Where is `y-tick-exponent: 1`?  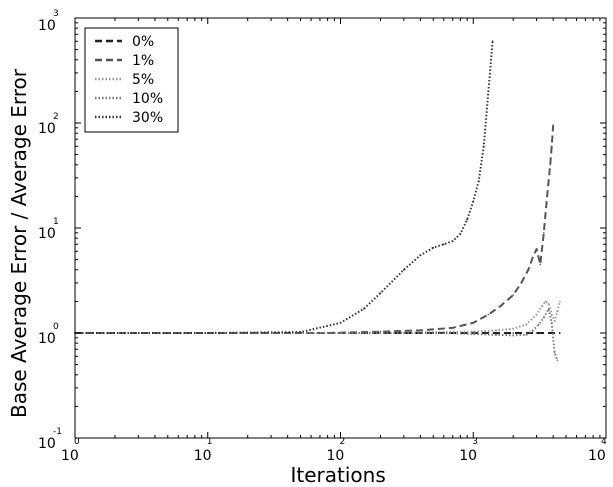
y-tick-exponent: 1 is located at coordinates (56, 222).